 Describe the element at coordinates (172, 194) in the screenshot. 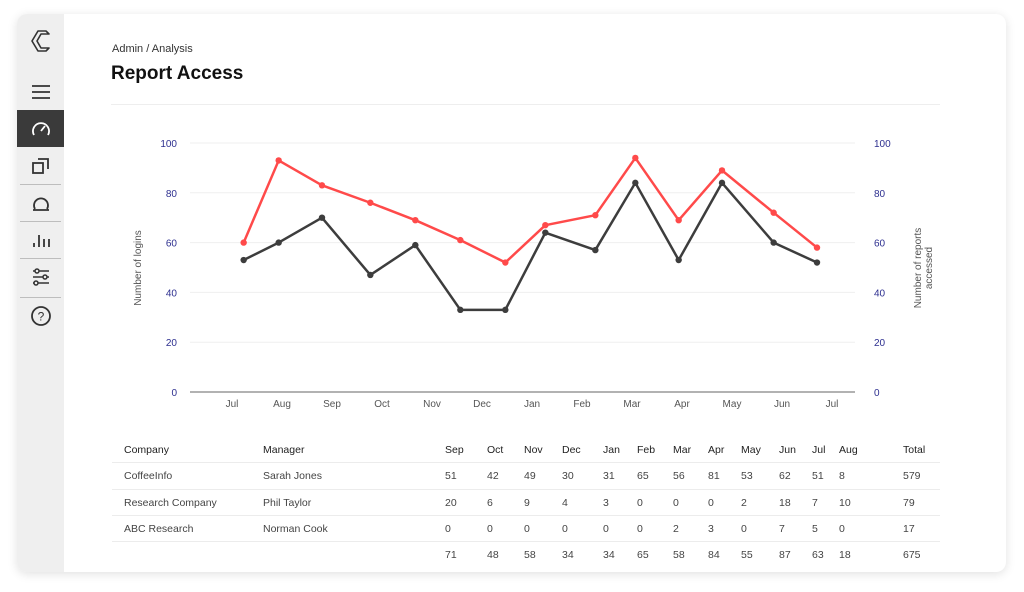

I see `y-tick-label: 80` at that location.